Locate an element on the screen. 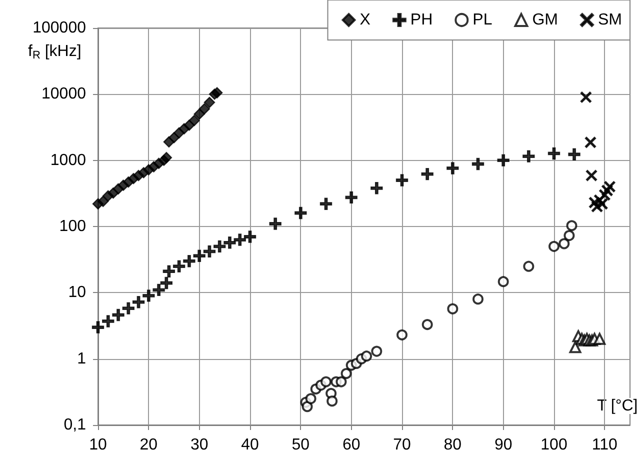  legend-label: X is located at coordinates (365, 20).